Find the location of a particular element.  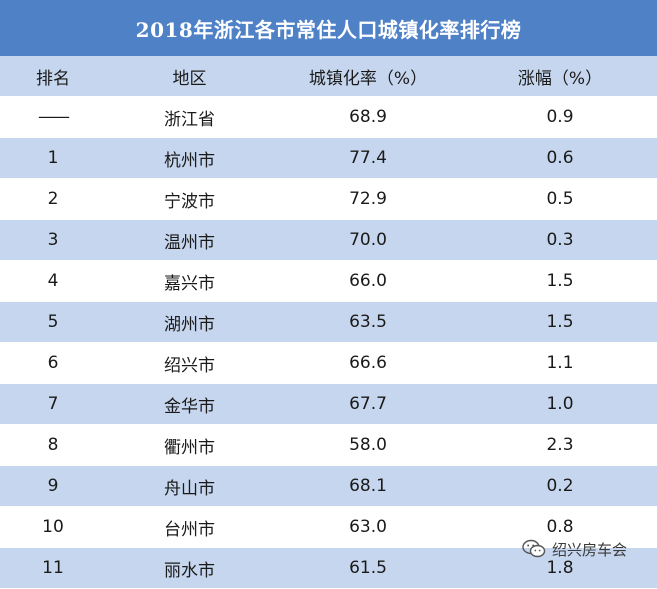

cell-rank: 10 is located at coordinates (53, 527).